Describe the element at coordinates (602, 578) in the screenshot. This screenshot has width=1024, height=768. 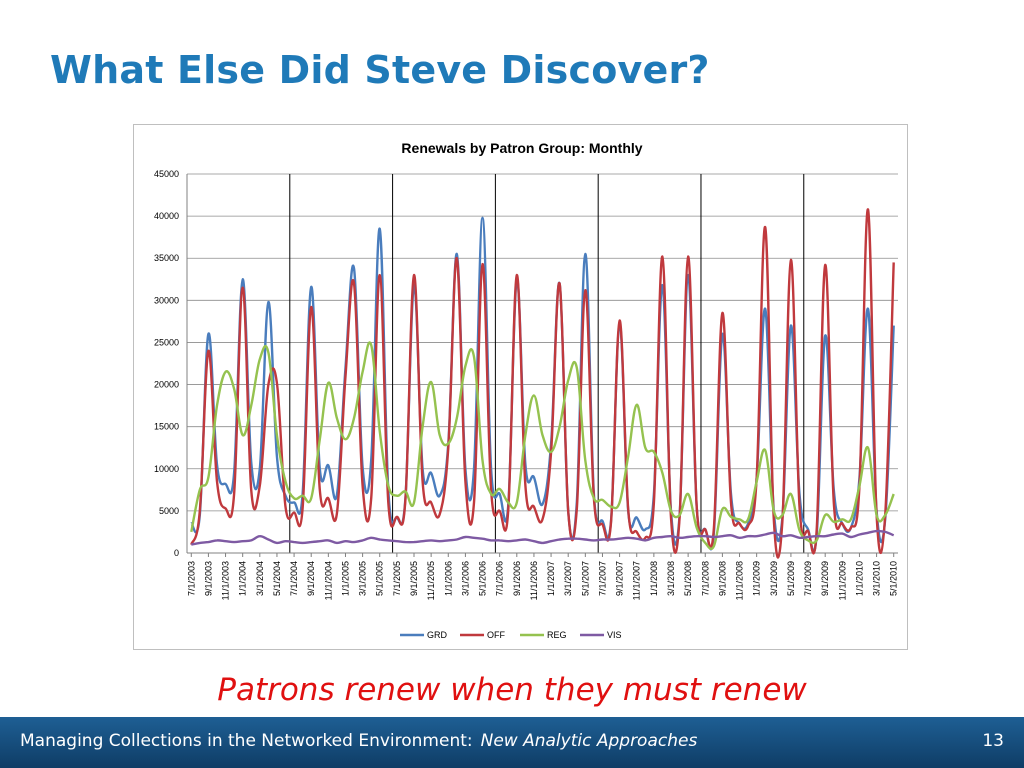
I see `x-tick-label: 7/1/2007` at that location.